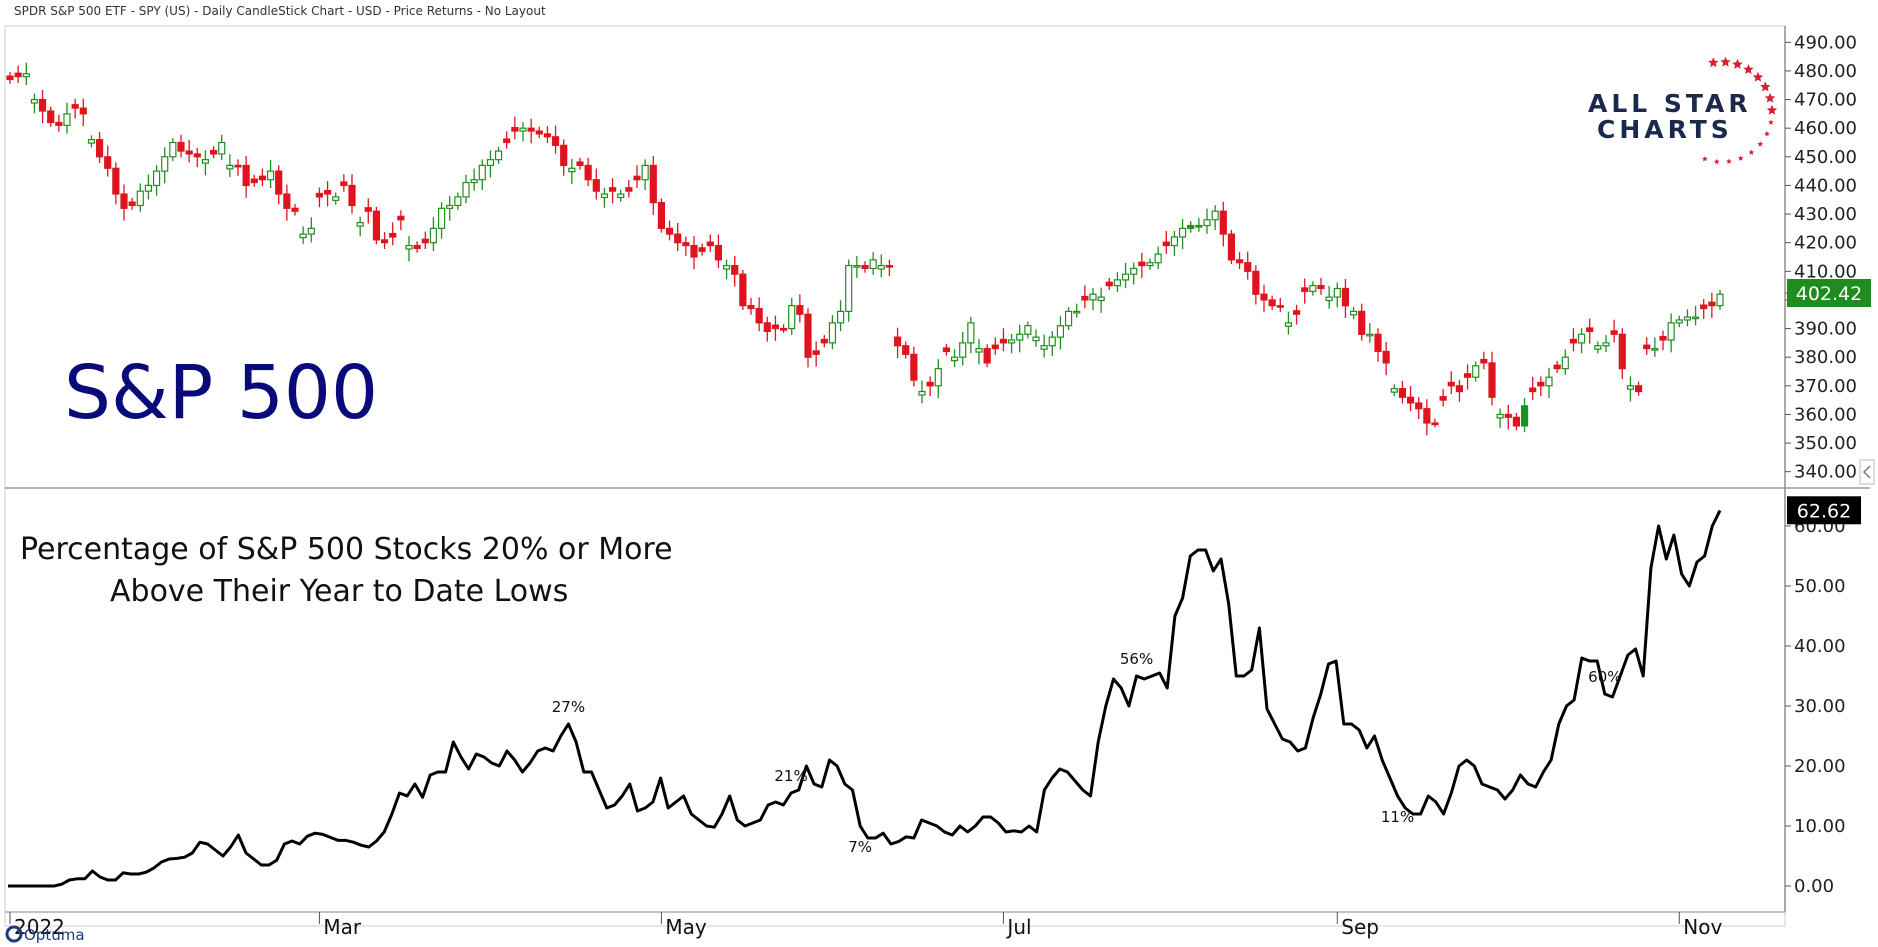 The image size is (1878, 947). I want to click on chevron-left-icon, so click(1866, 472).